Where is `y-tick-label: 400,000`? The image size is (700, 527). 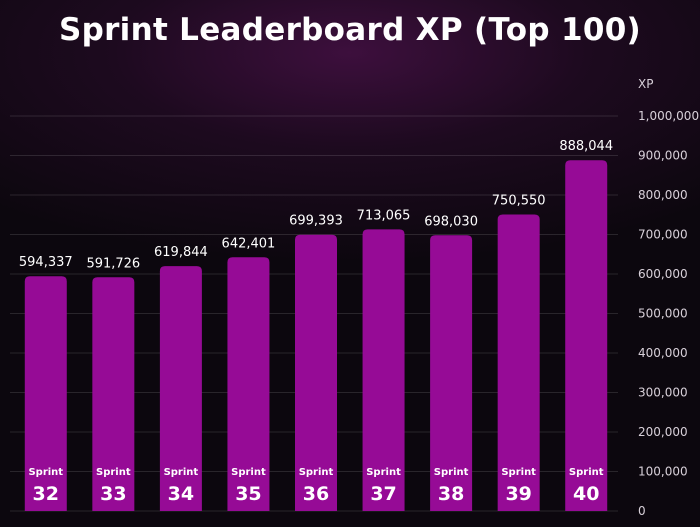 y-tick-label: 400,000 is located at coordinates (663, 353).